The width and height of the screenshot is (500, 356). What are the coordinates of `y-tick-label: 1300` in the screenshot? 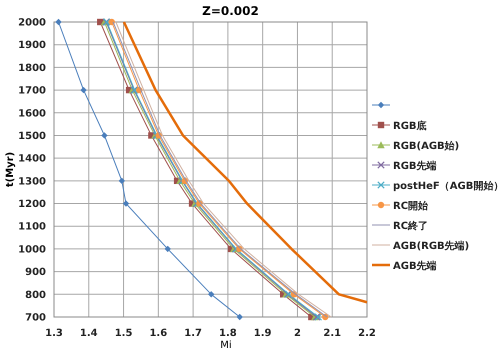 It's located at (32, 182).